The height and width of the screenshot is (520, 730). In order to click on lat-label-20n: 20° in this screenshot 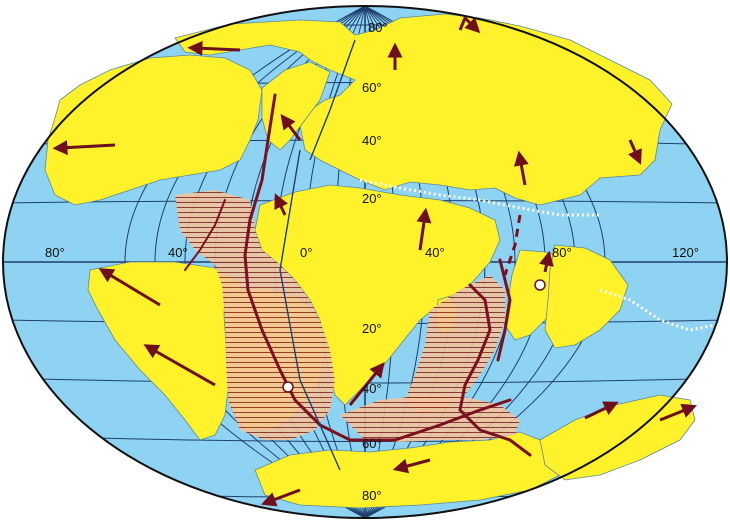, I will do `click(372, 198)`.